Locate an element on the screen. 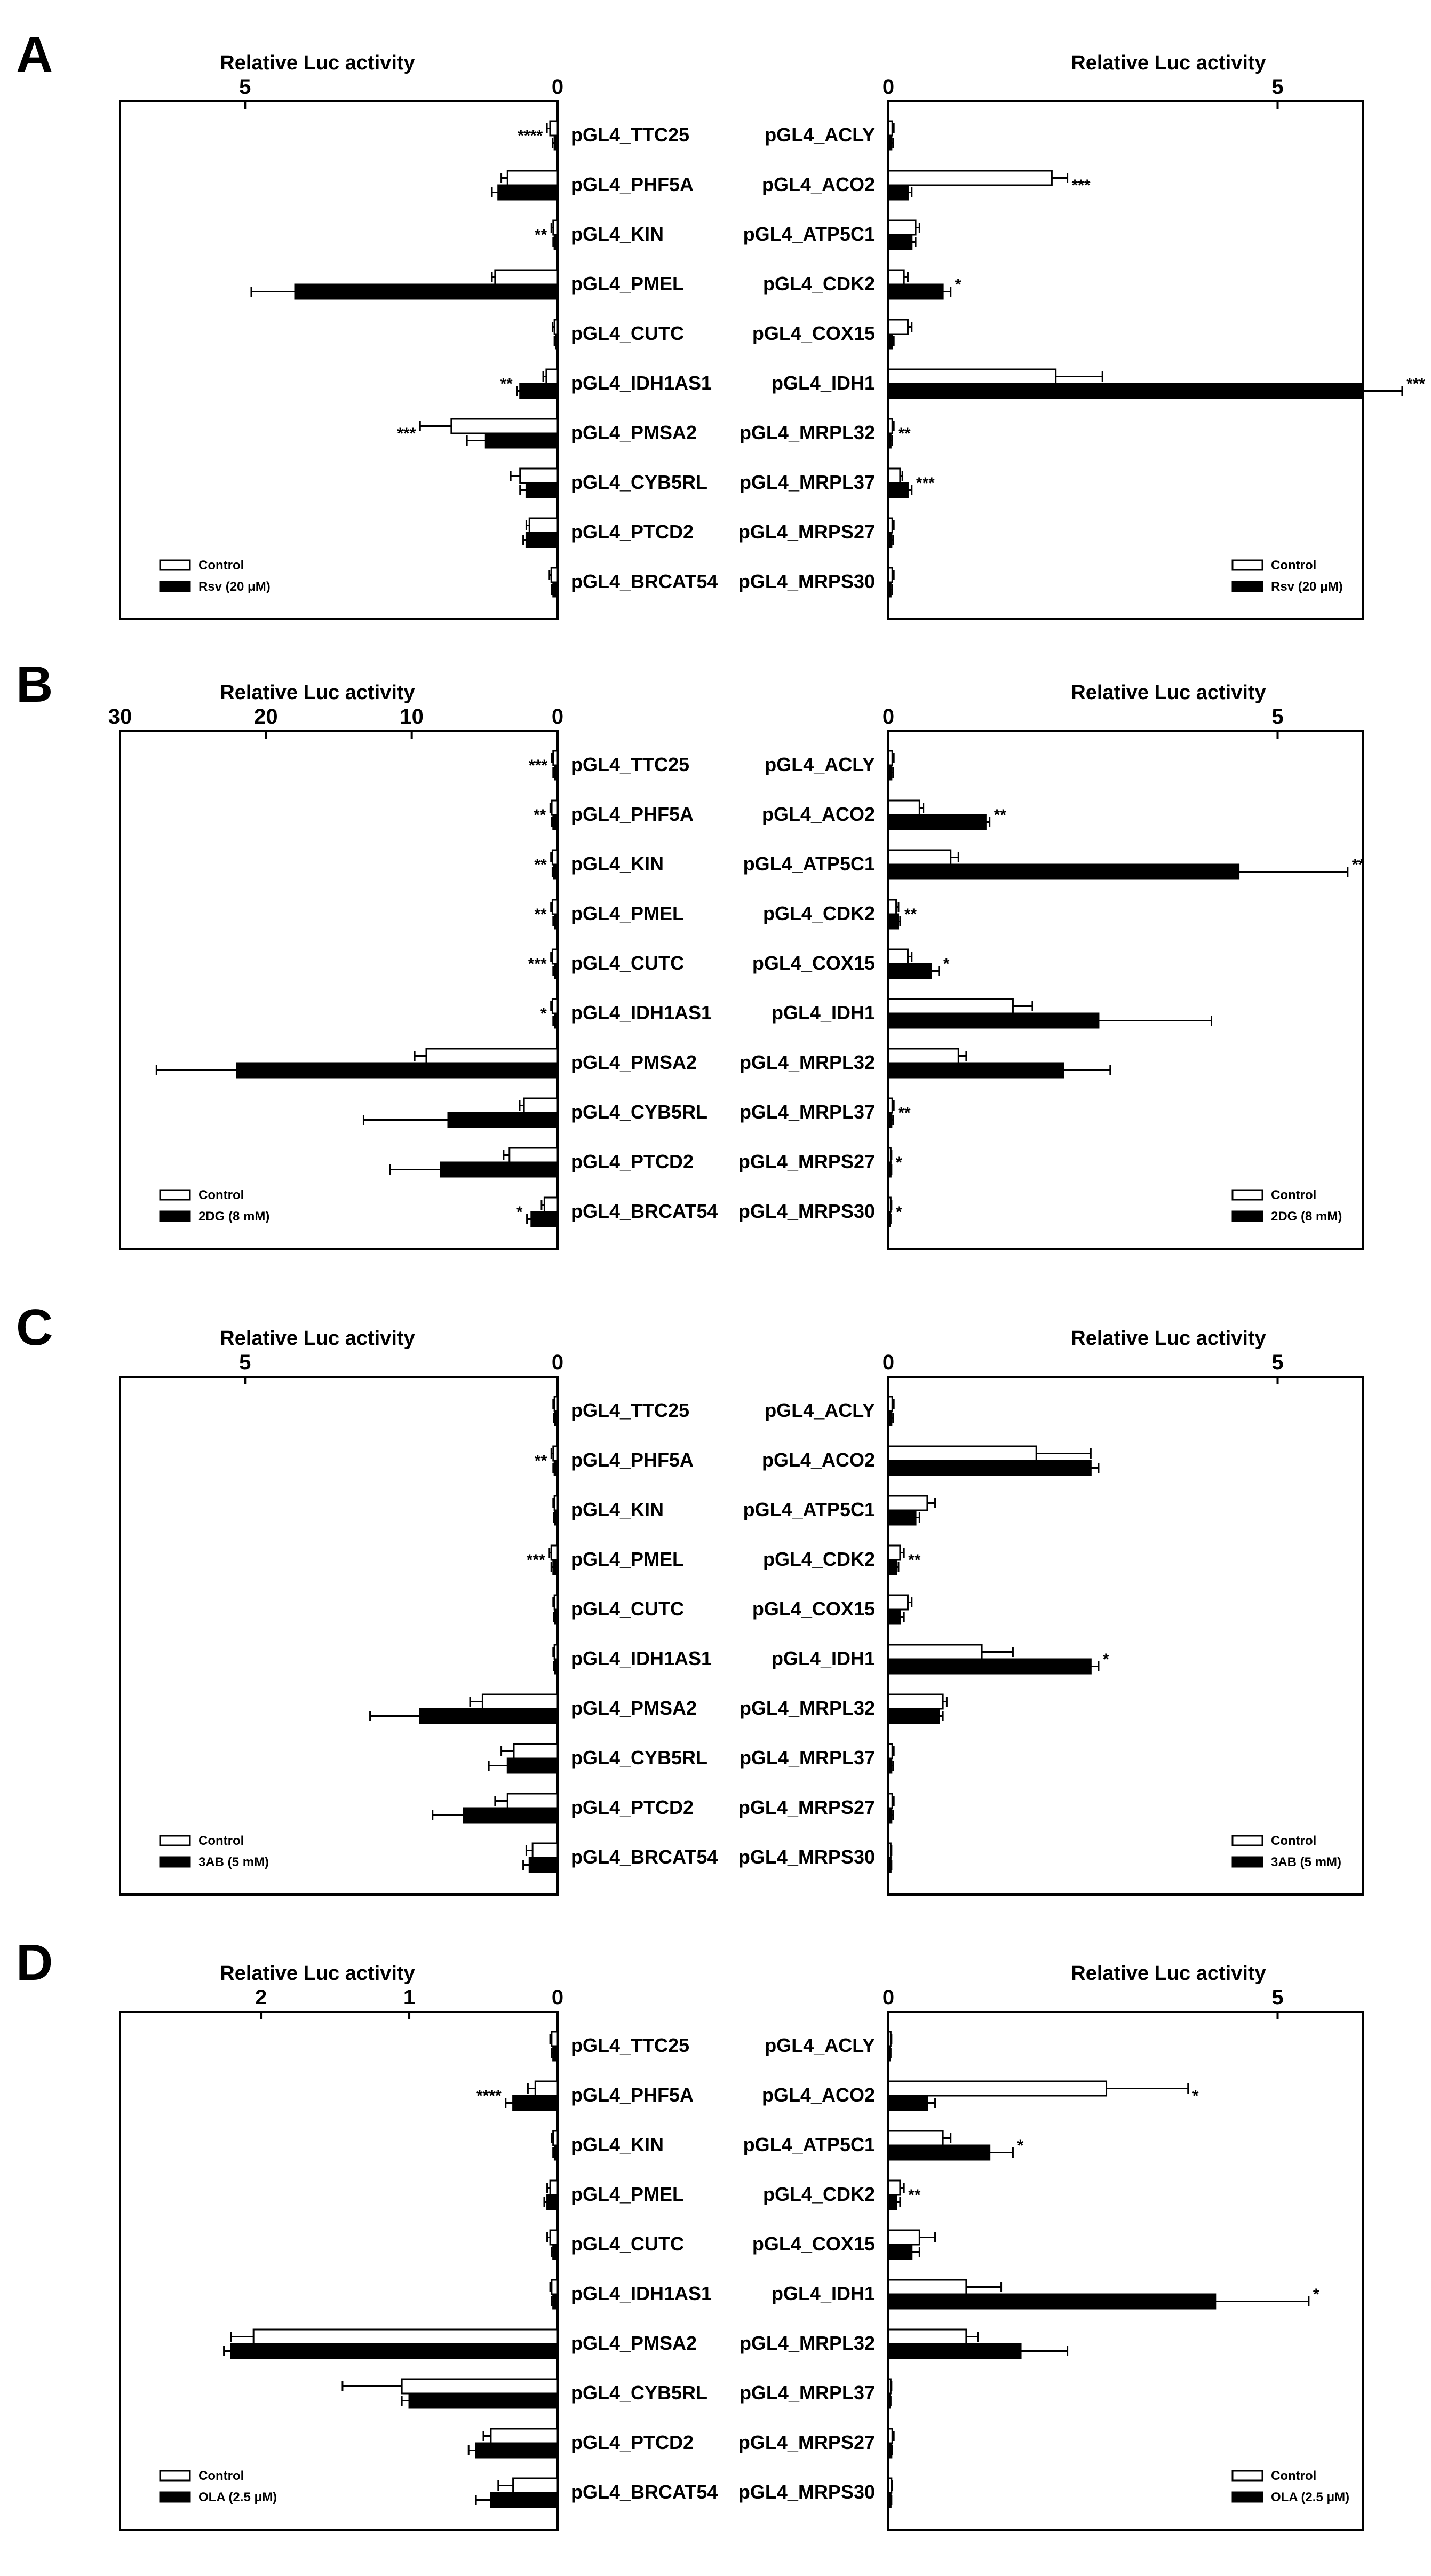  right-category-label-A-6: pGL4_MRPL32 is located at coordinates (807, 432).